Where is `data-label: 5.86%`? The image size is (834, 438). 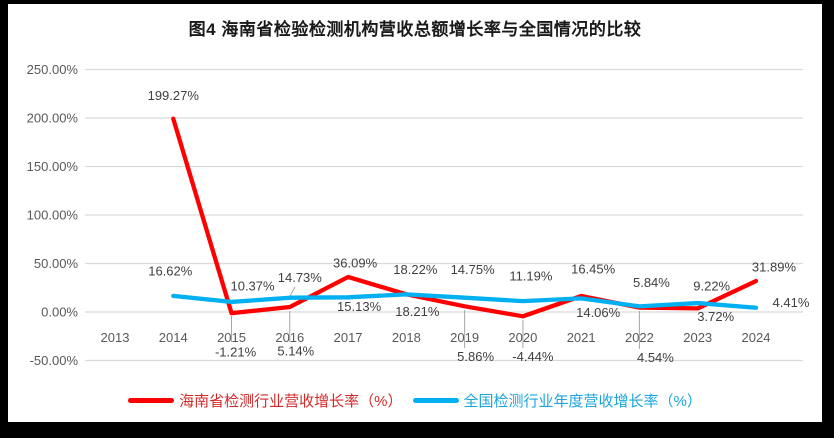 data-label: 5.86% is located at coordinates (475, 356).